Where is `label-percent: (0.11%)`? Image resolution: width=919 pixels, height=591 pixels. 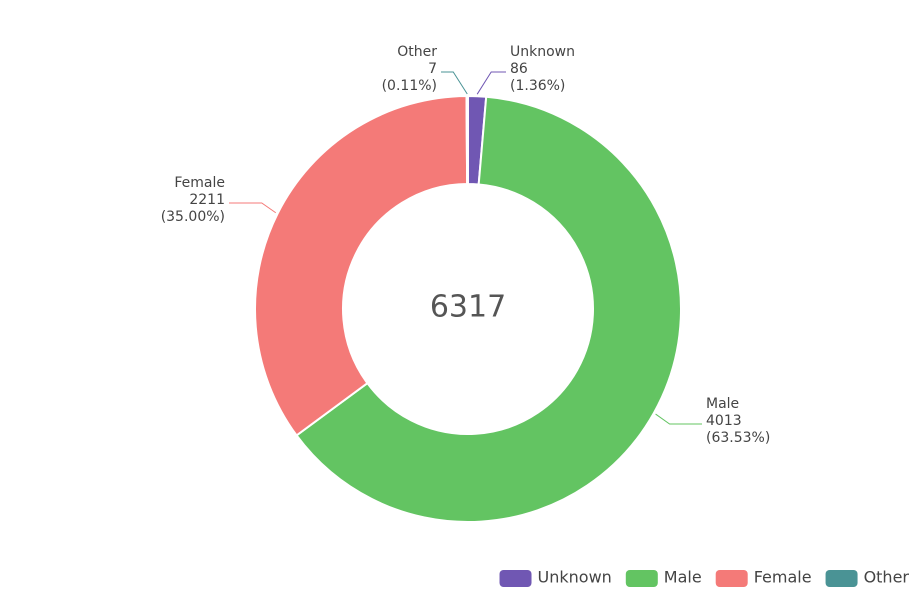
label-percent: (0.11%) is located at coordinates (409, 86).